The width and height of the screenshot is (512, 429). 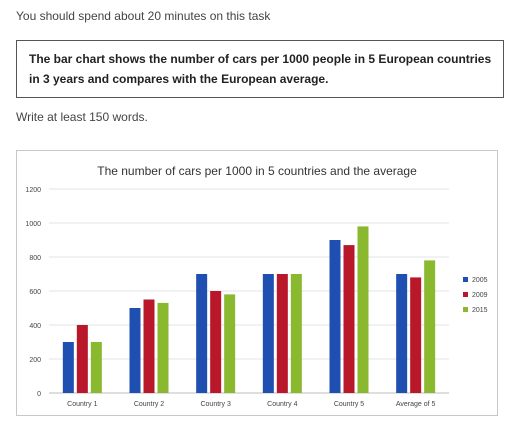 I want to click on x-tick-label: Country 1, so click(x=82, y=404).